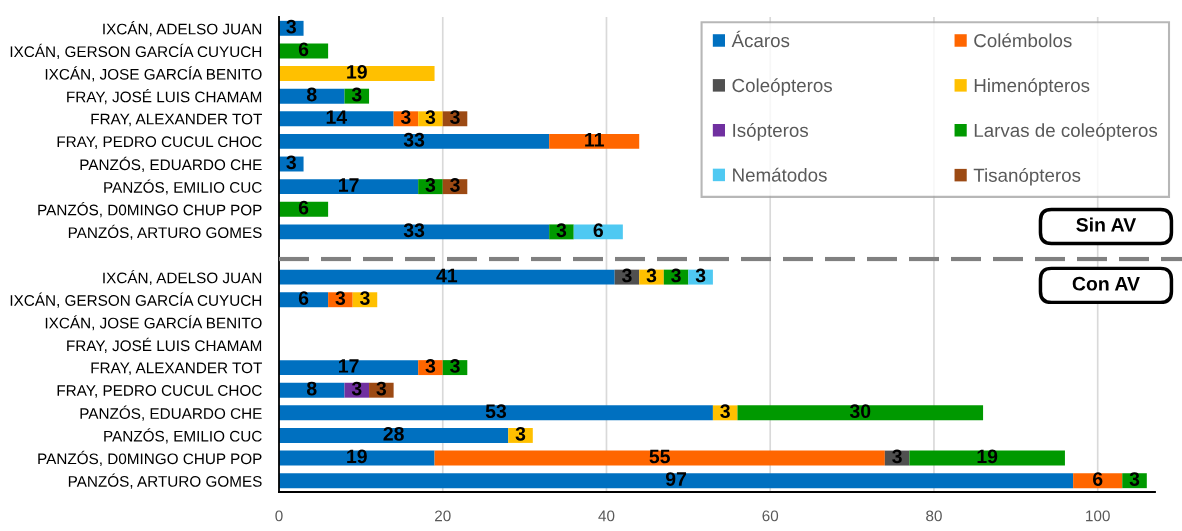 The height and width of the screenshot is (531, 1182). Describe the element at coordinates (760, 39) in the screenshot. I see `legend-label: Ácaros` at that location.